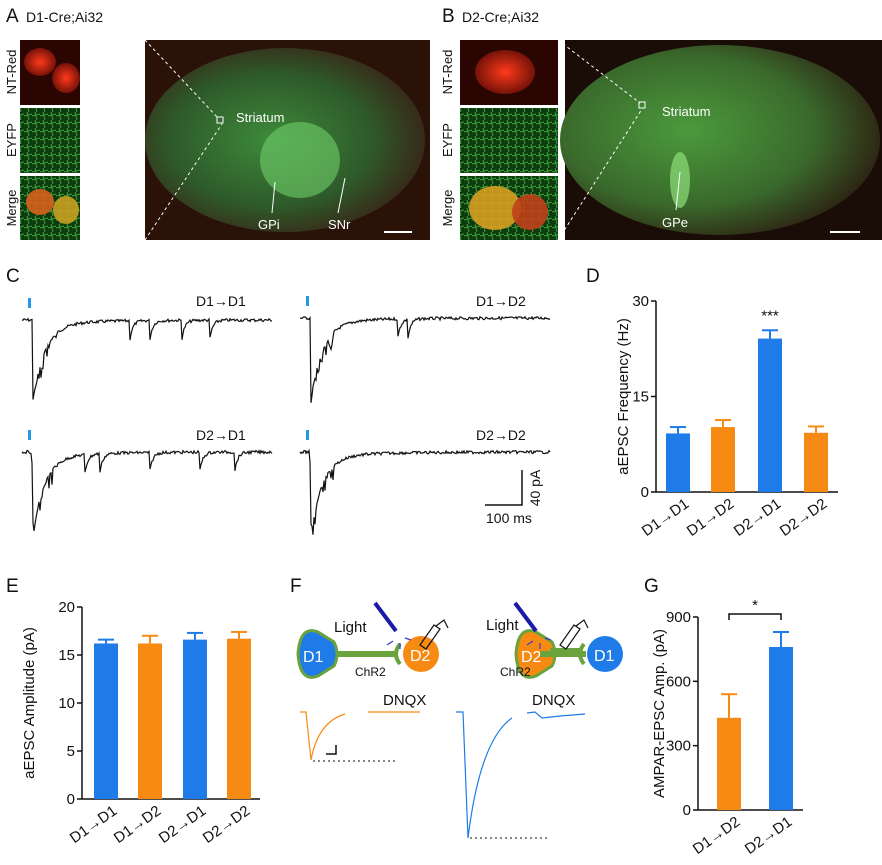 The width and height of the screenshot is (882, 865). What do you see at coordinates (755, 605) in the screenshot?
I see `significance-marker: *` at bounding box center [755, 605].